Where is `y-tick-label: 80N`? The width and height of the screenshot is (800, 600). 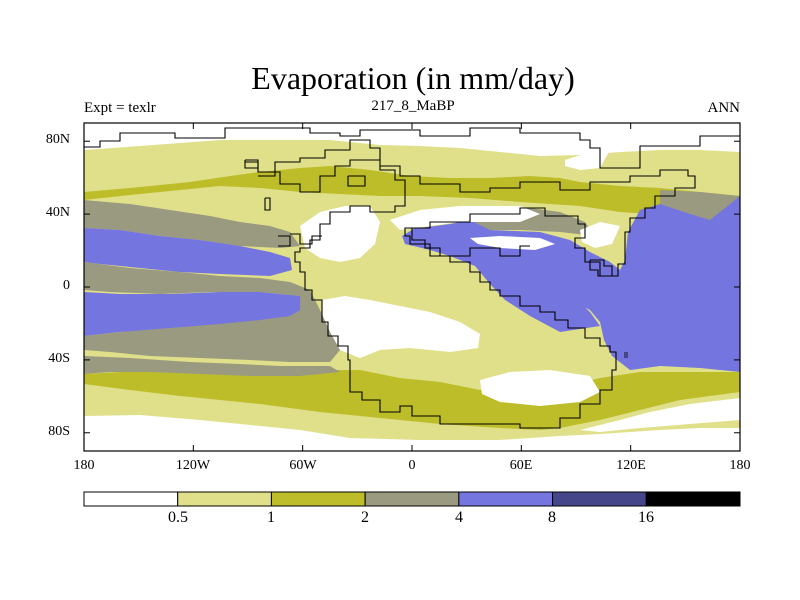 y-tick-label: 80N is located at coordinates (57, 139).